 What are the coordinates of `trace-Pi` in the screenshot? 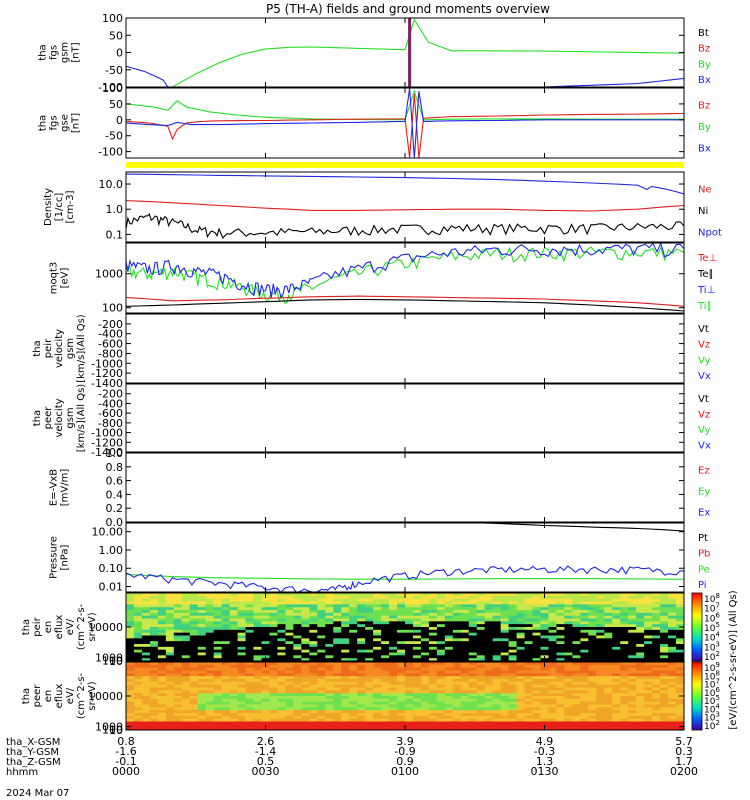 It's located at (405, 578).